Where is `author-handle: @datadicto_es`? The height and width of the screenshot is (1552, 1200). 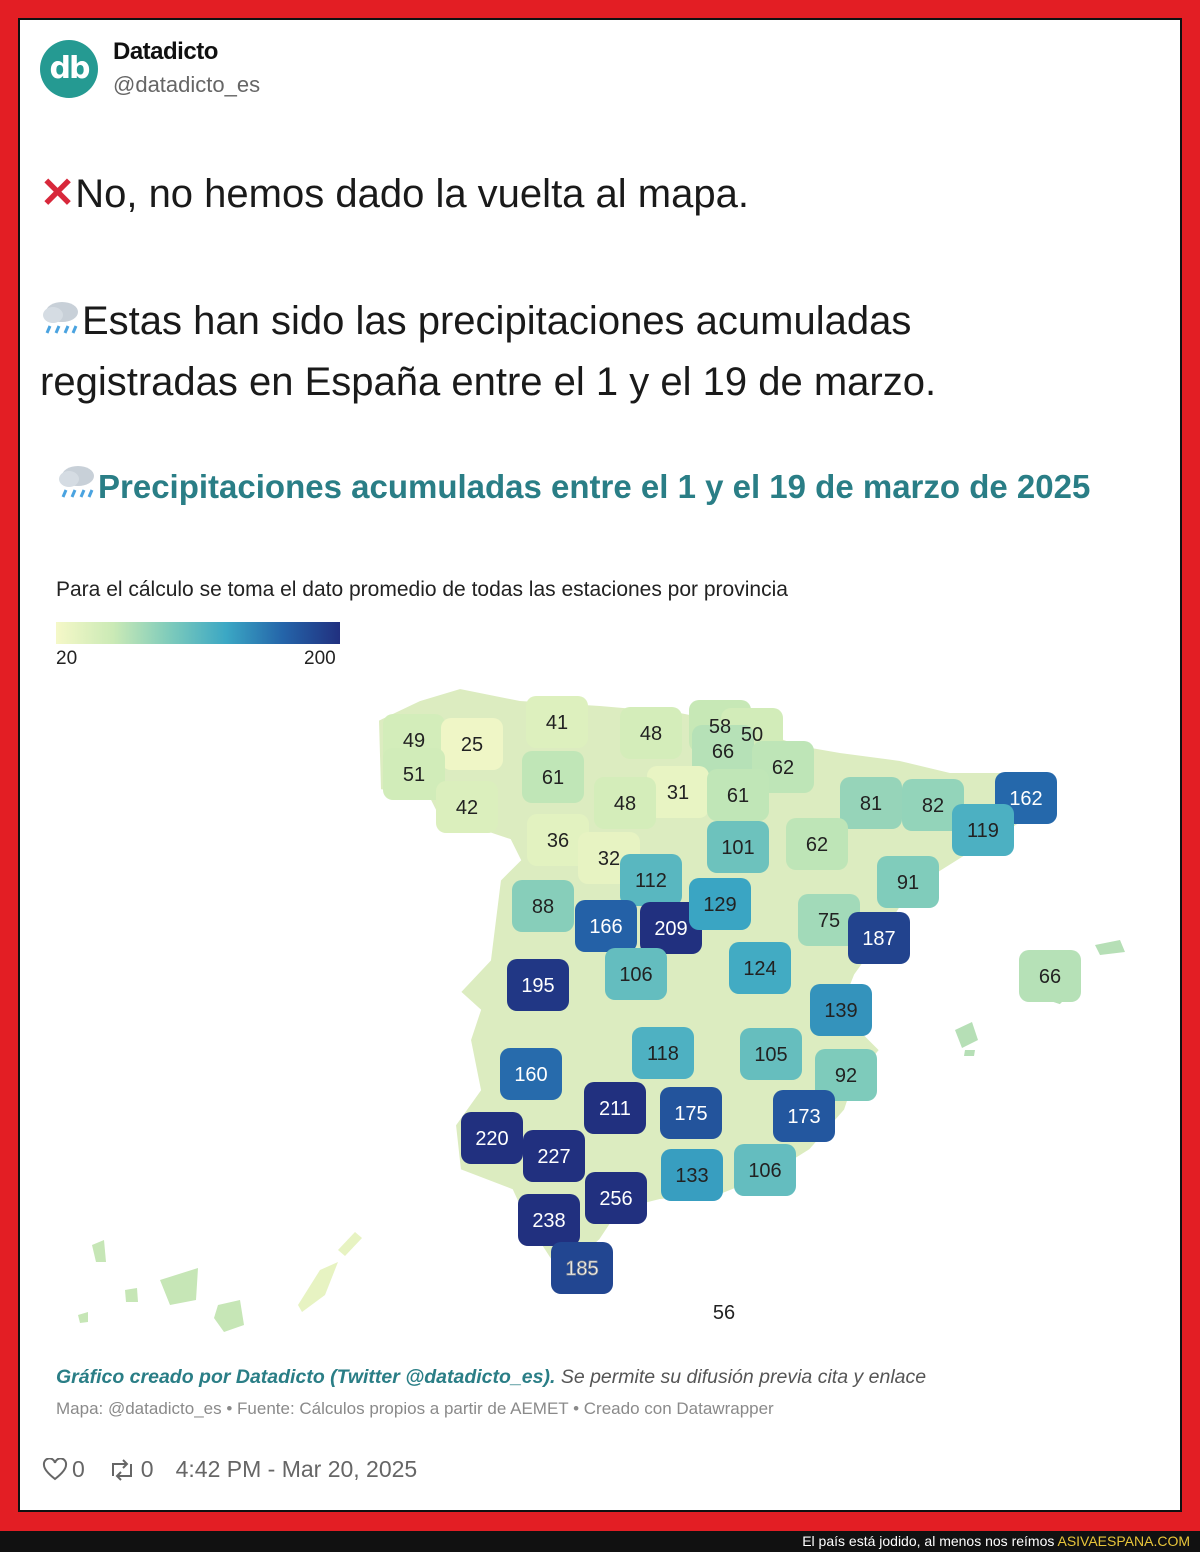
author-handle: @datadicto_es is located at coordinates (187, 84).